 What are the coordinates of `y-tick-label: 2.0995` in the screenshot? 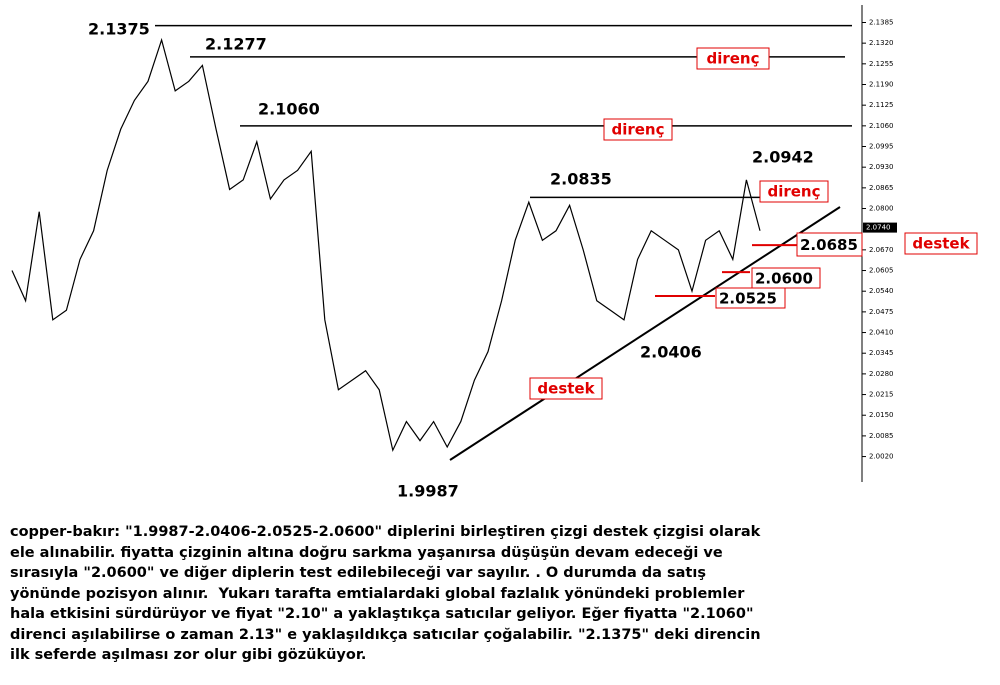 It's located at (881, 147).